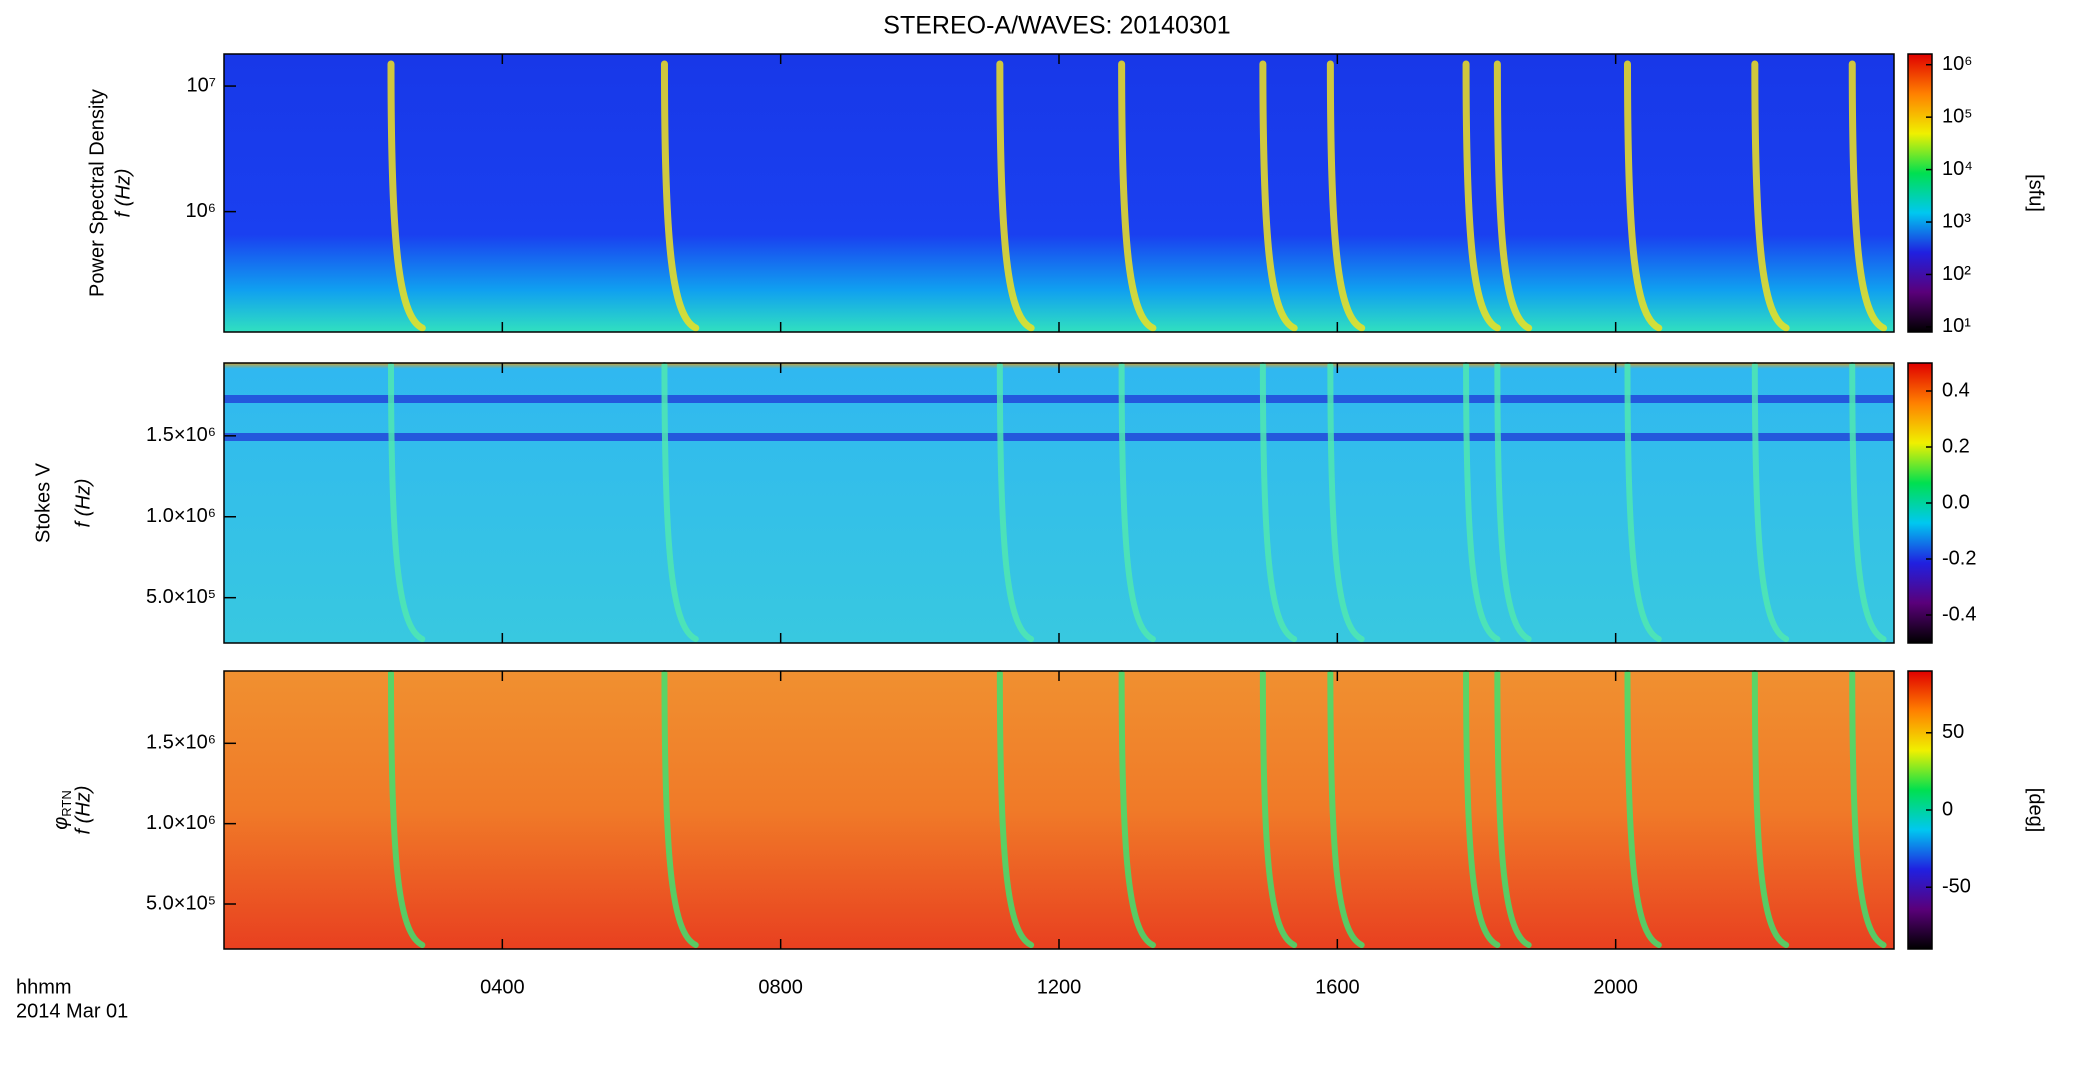  What do you see at coordinates (780, 987) in the screenshot?
I see `x-tick-label: 0800` at bounding box center [780, 987].